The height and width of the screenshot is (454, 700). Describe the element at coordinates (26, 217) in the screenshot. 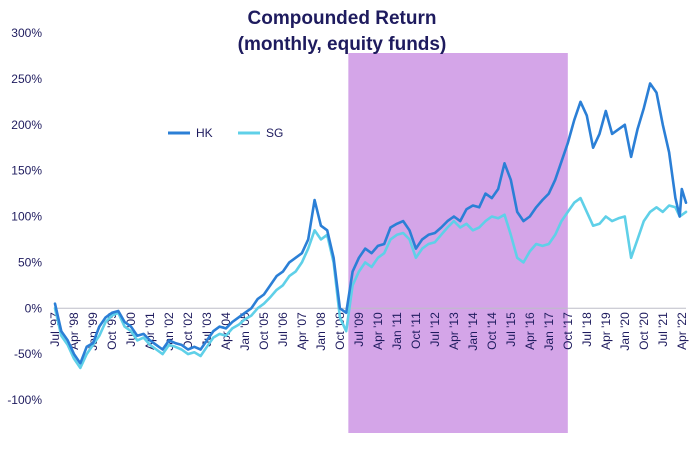

I see `y-tick-label: 100%` at that location.